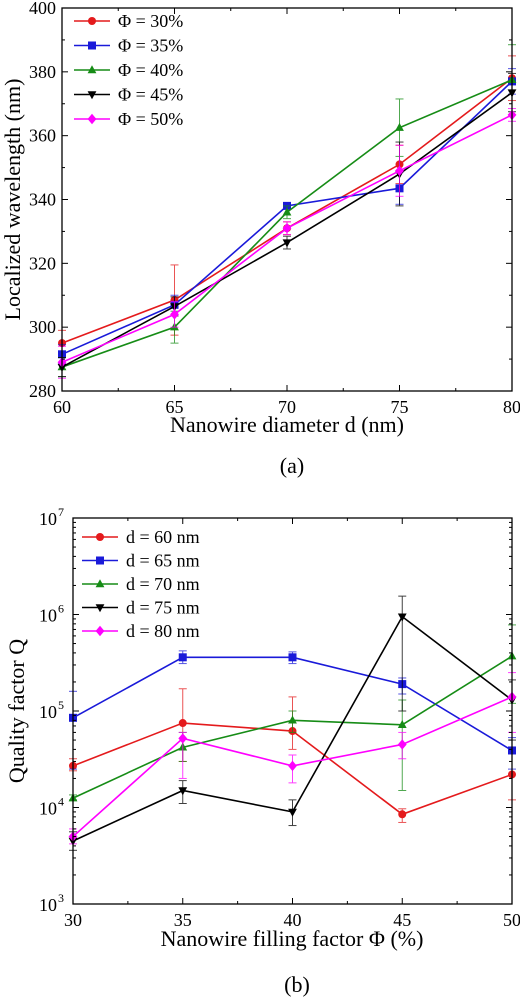 The width and height of the screenshot is (520, 1001). I want to click on x-tick-label: 40, so click(293, 920).